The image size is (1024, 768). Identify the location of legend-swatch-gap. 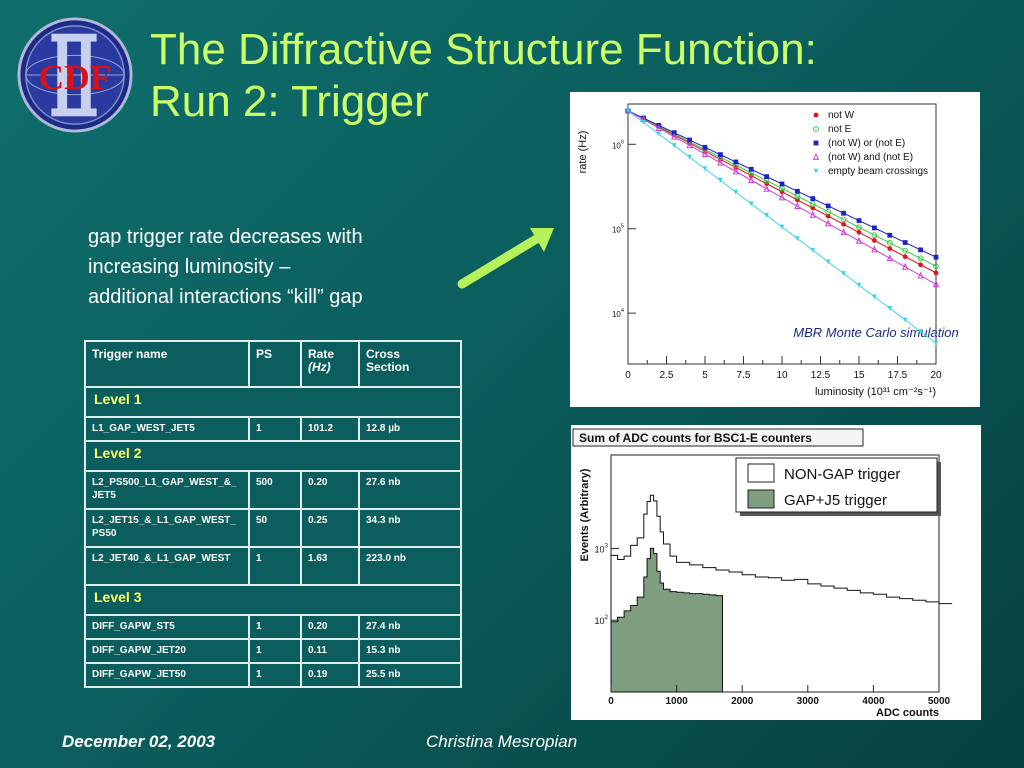
(761, 499).